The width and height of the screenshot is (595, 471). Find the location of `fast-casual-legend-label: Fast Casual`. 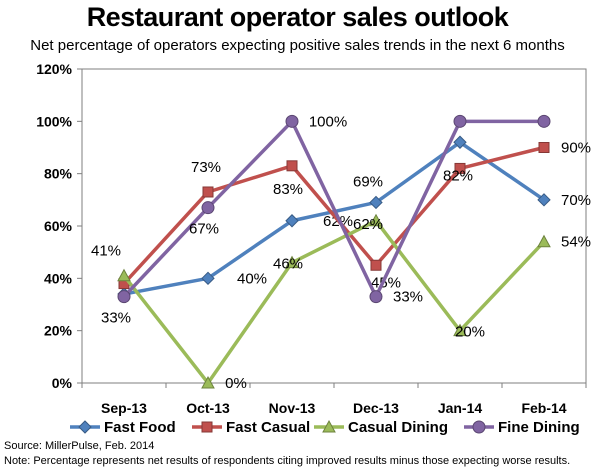

fast-casual-legend-label: Fast Casual is located at coordinates (268, 427).